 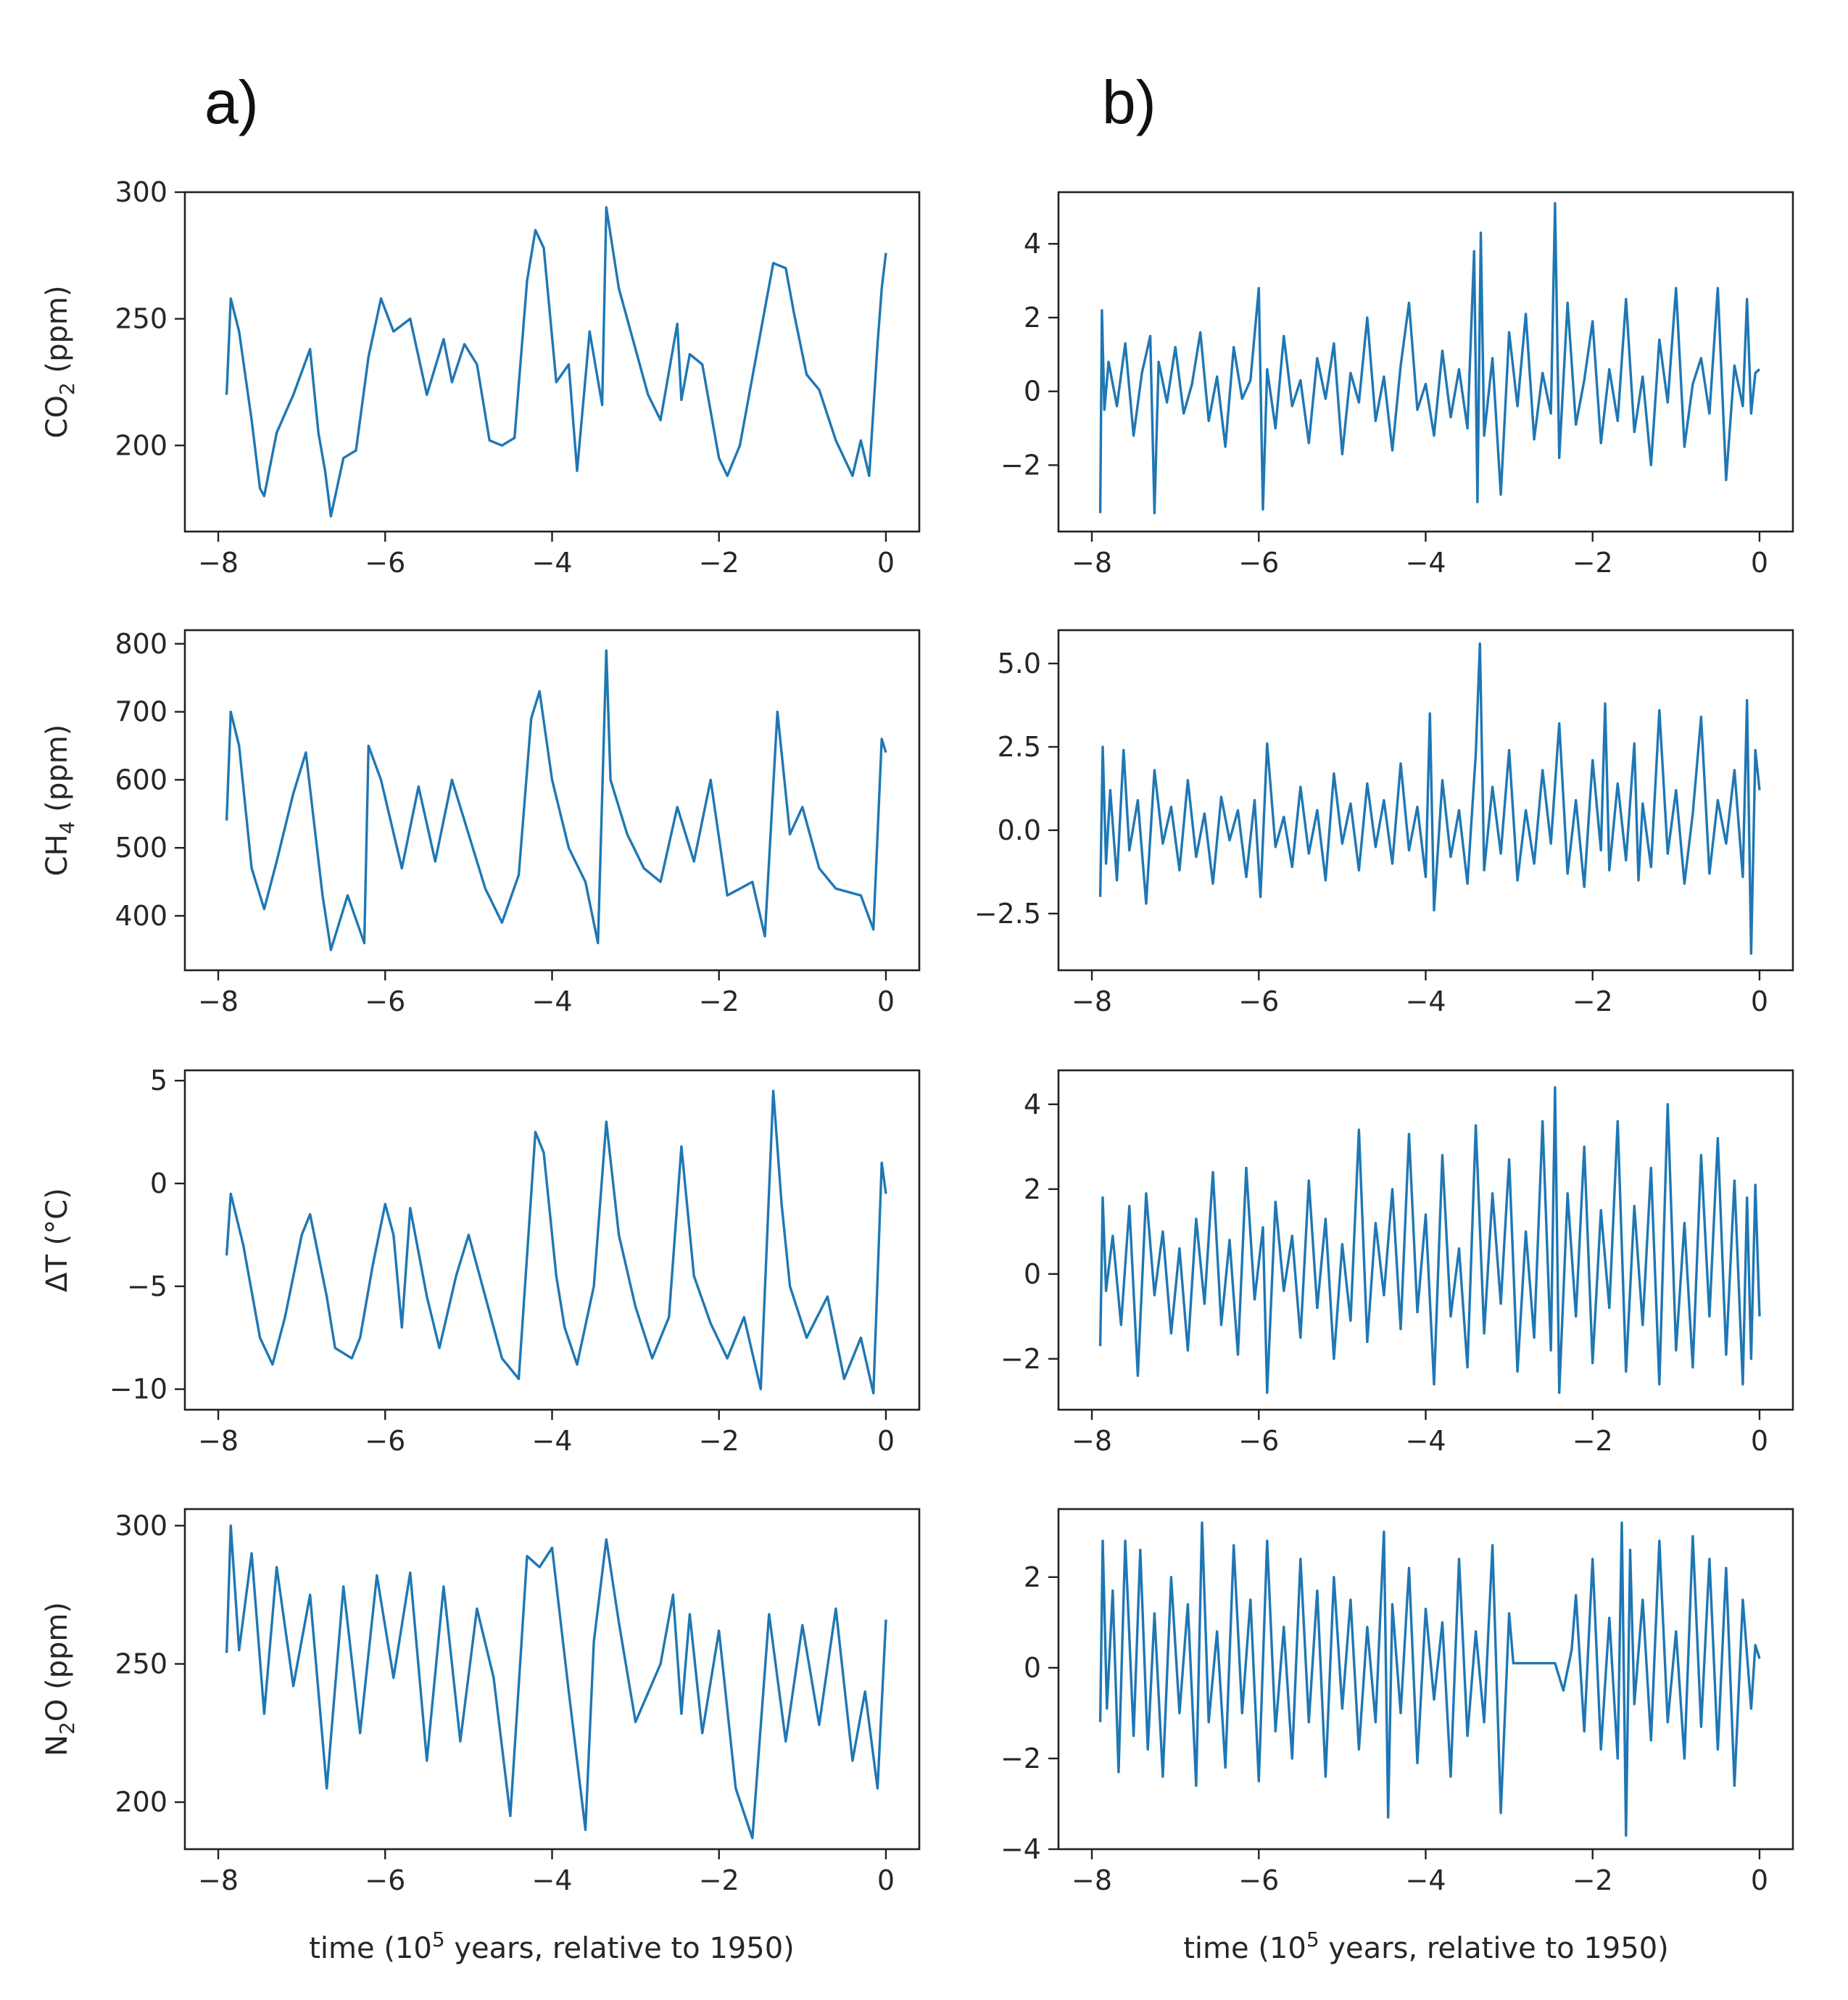 What do you see at coordinates (556, 1682) in the screenshot?
I see `series-line-a-n2o` at bounding box center [556, 1682].